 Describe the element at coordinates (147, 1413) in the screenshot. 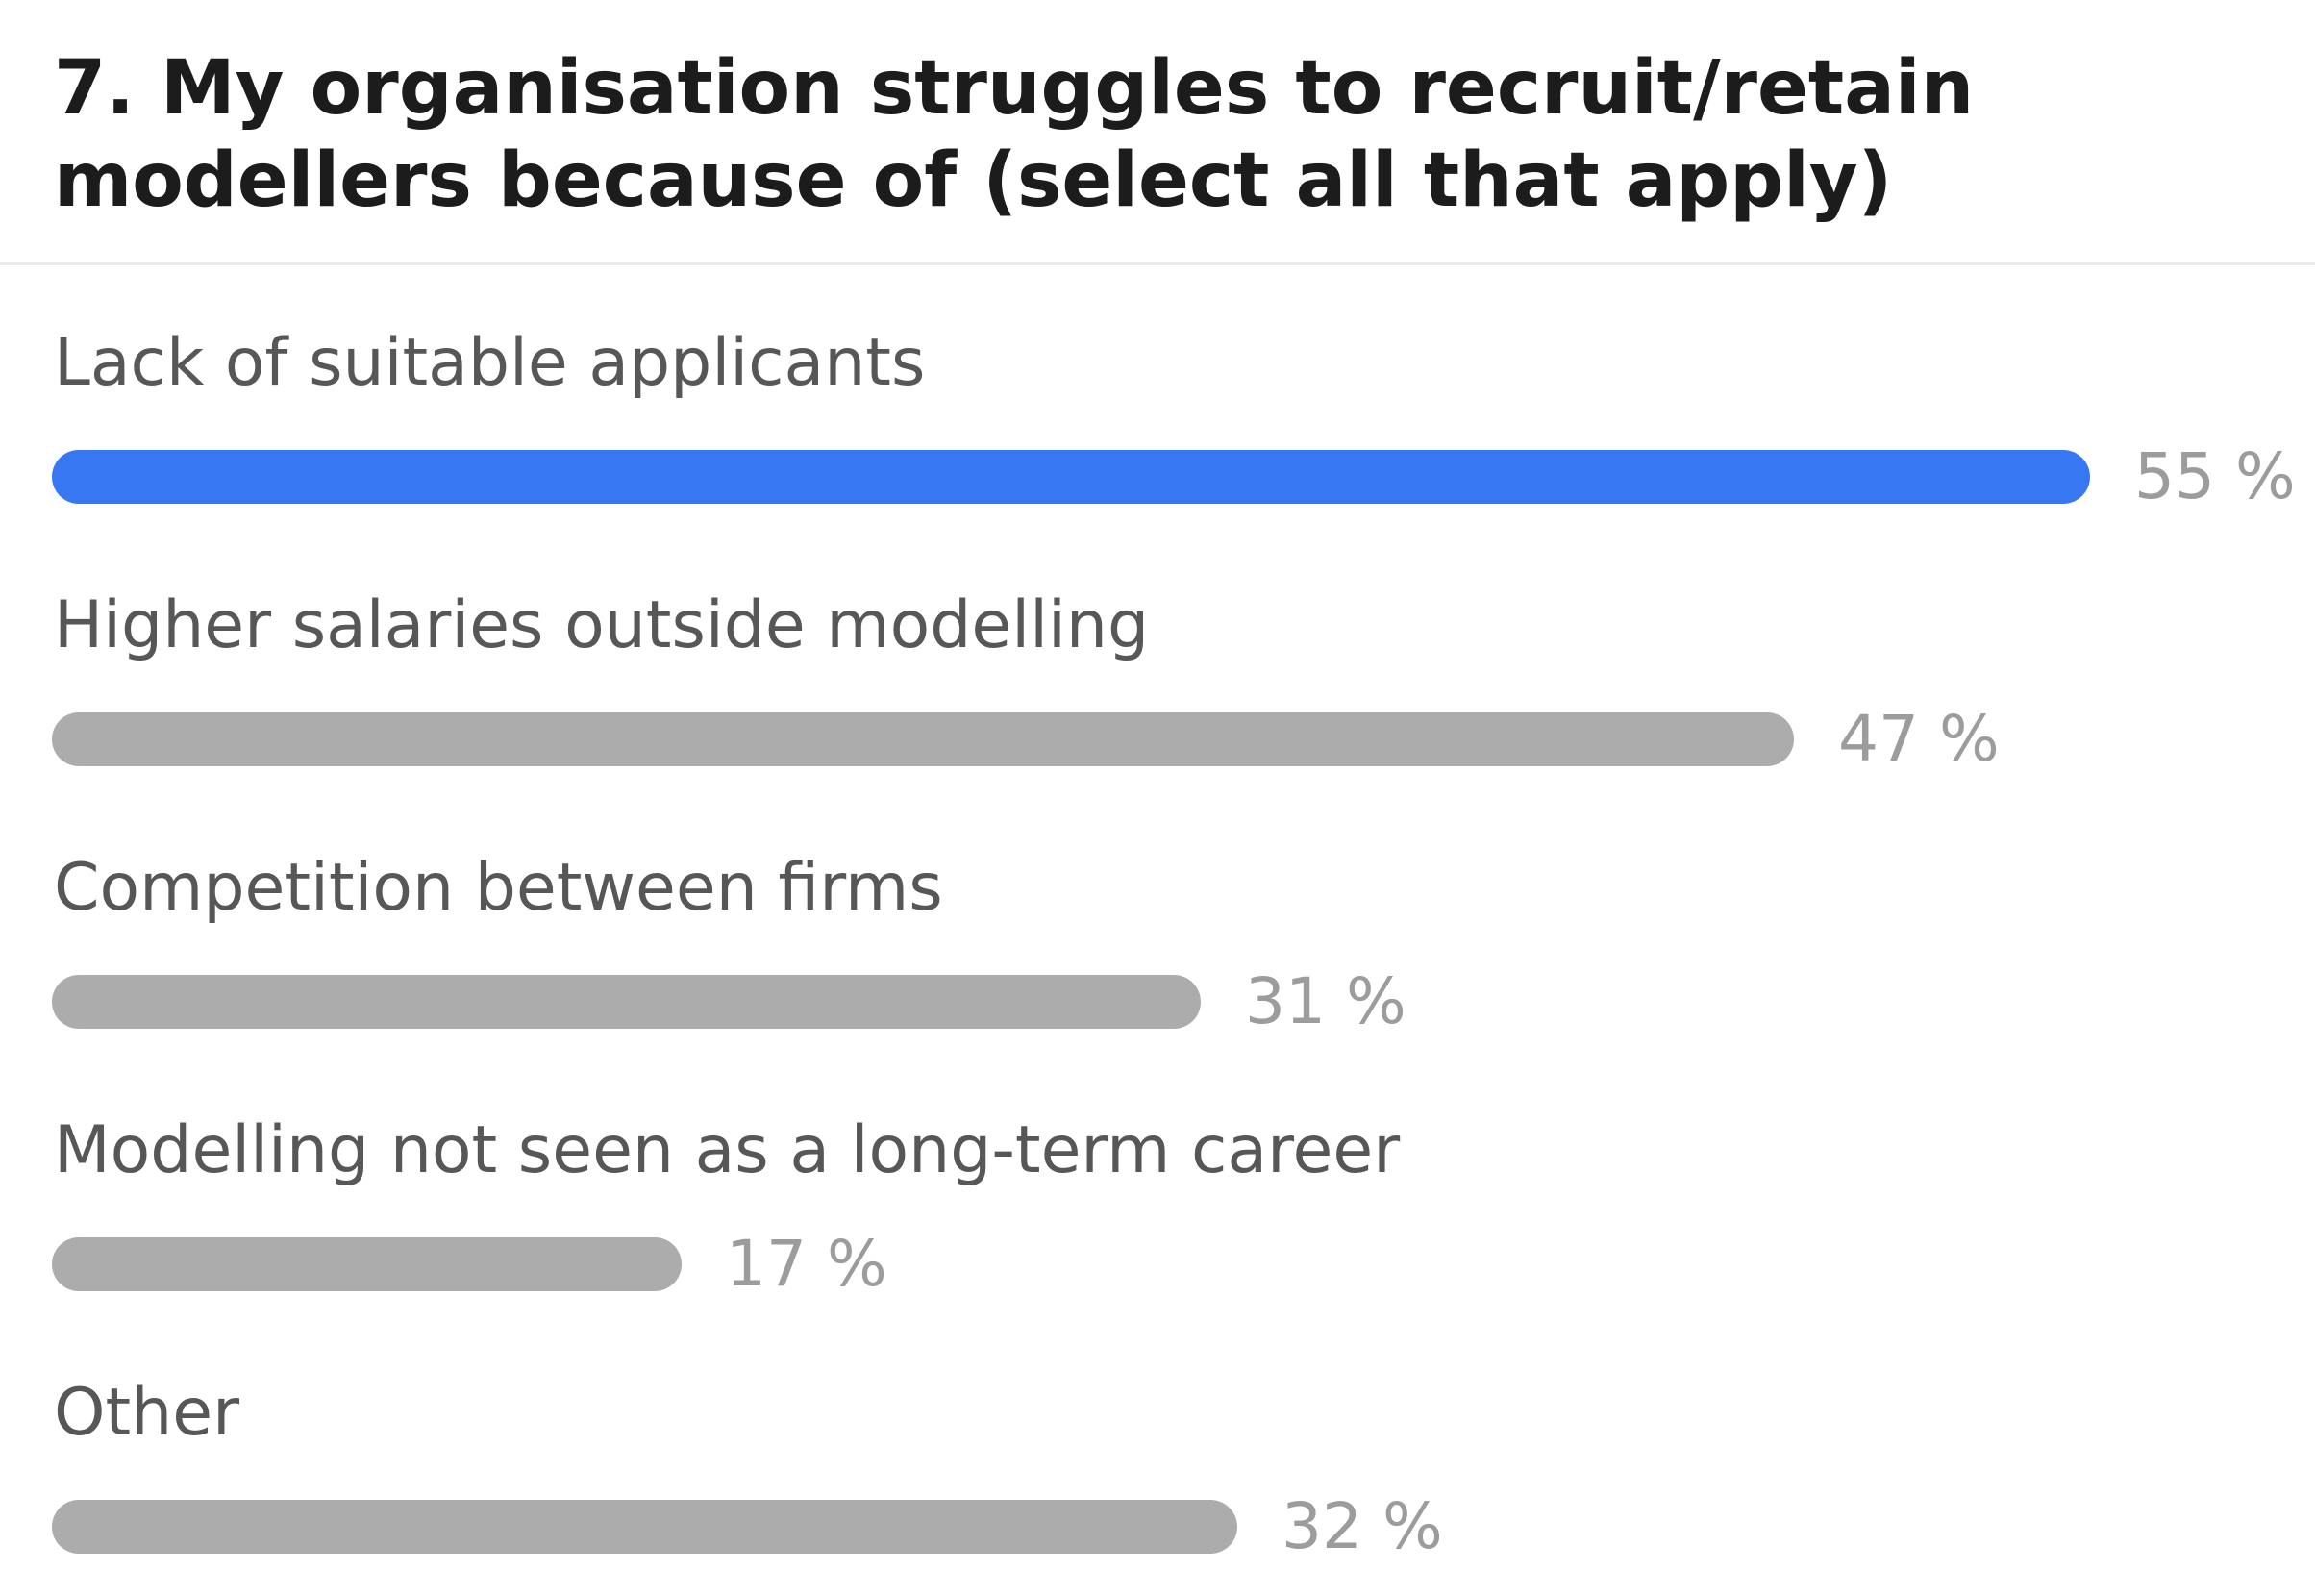

I see `option-label: Other` at that location.